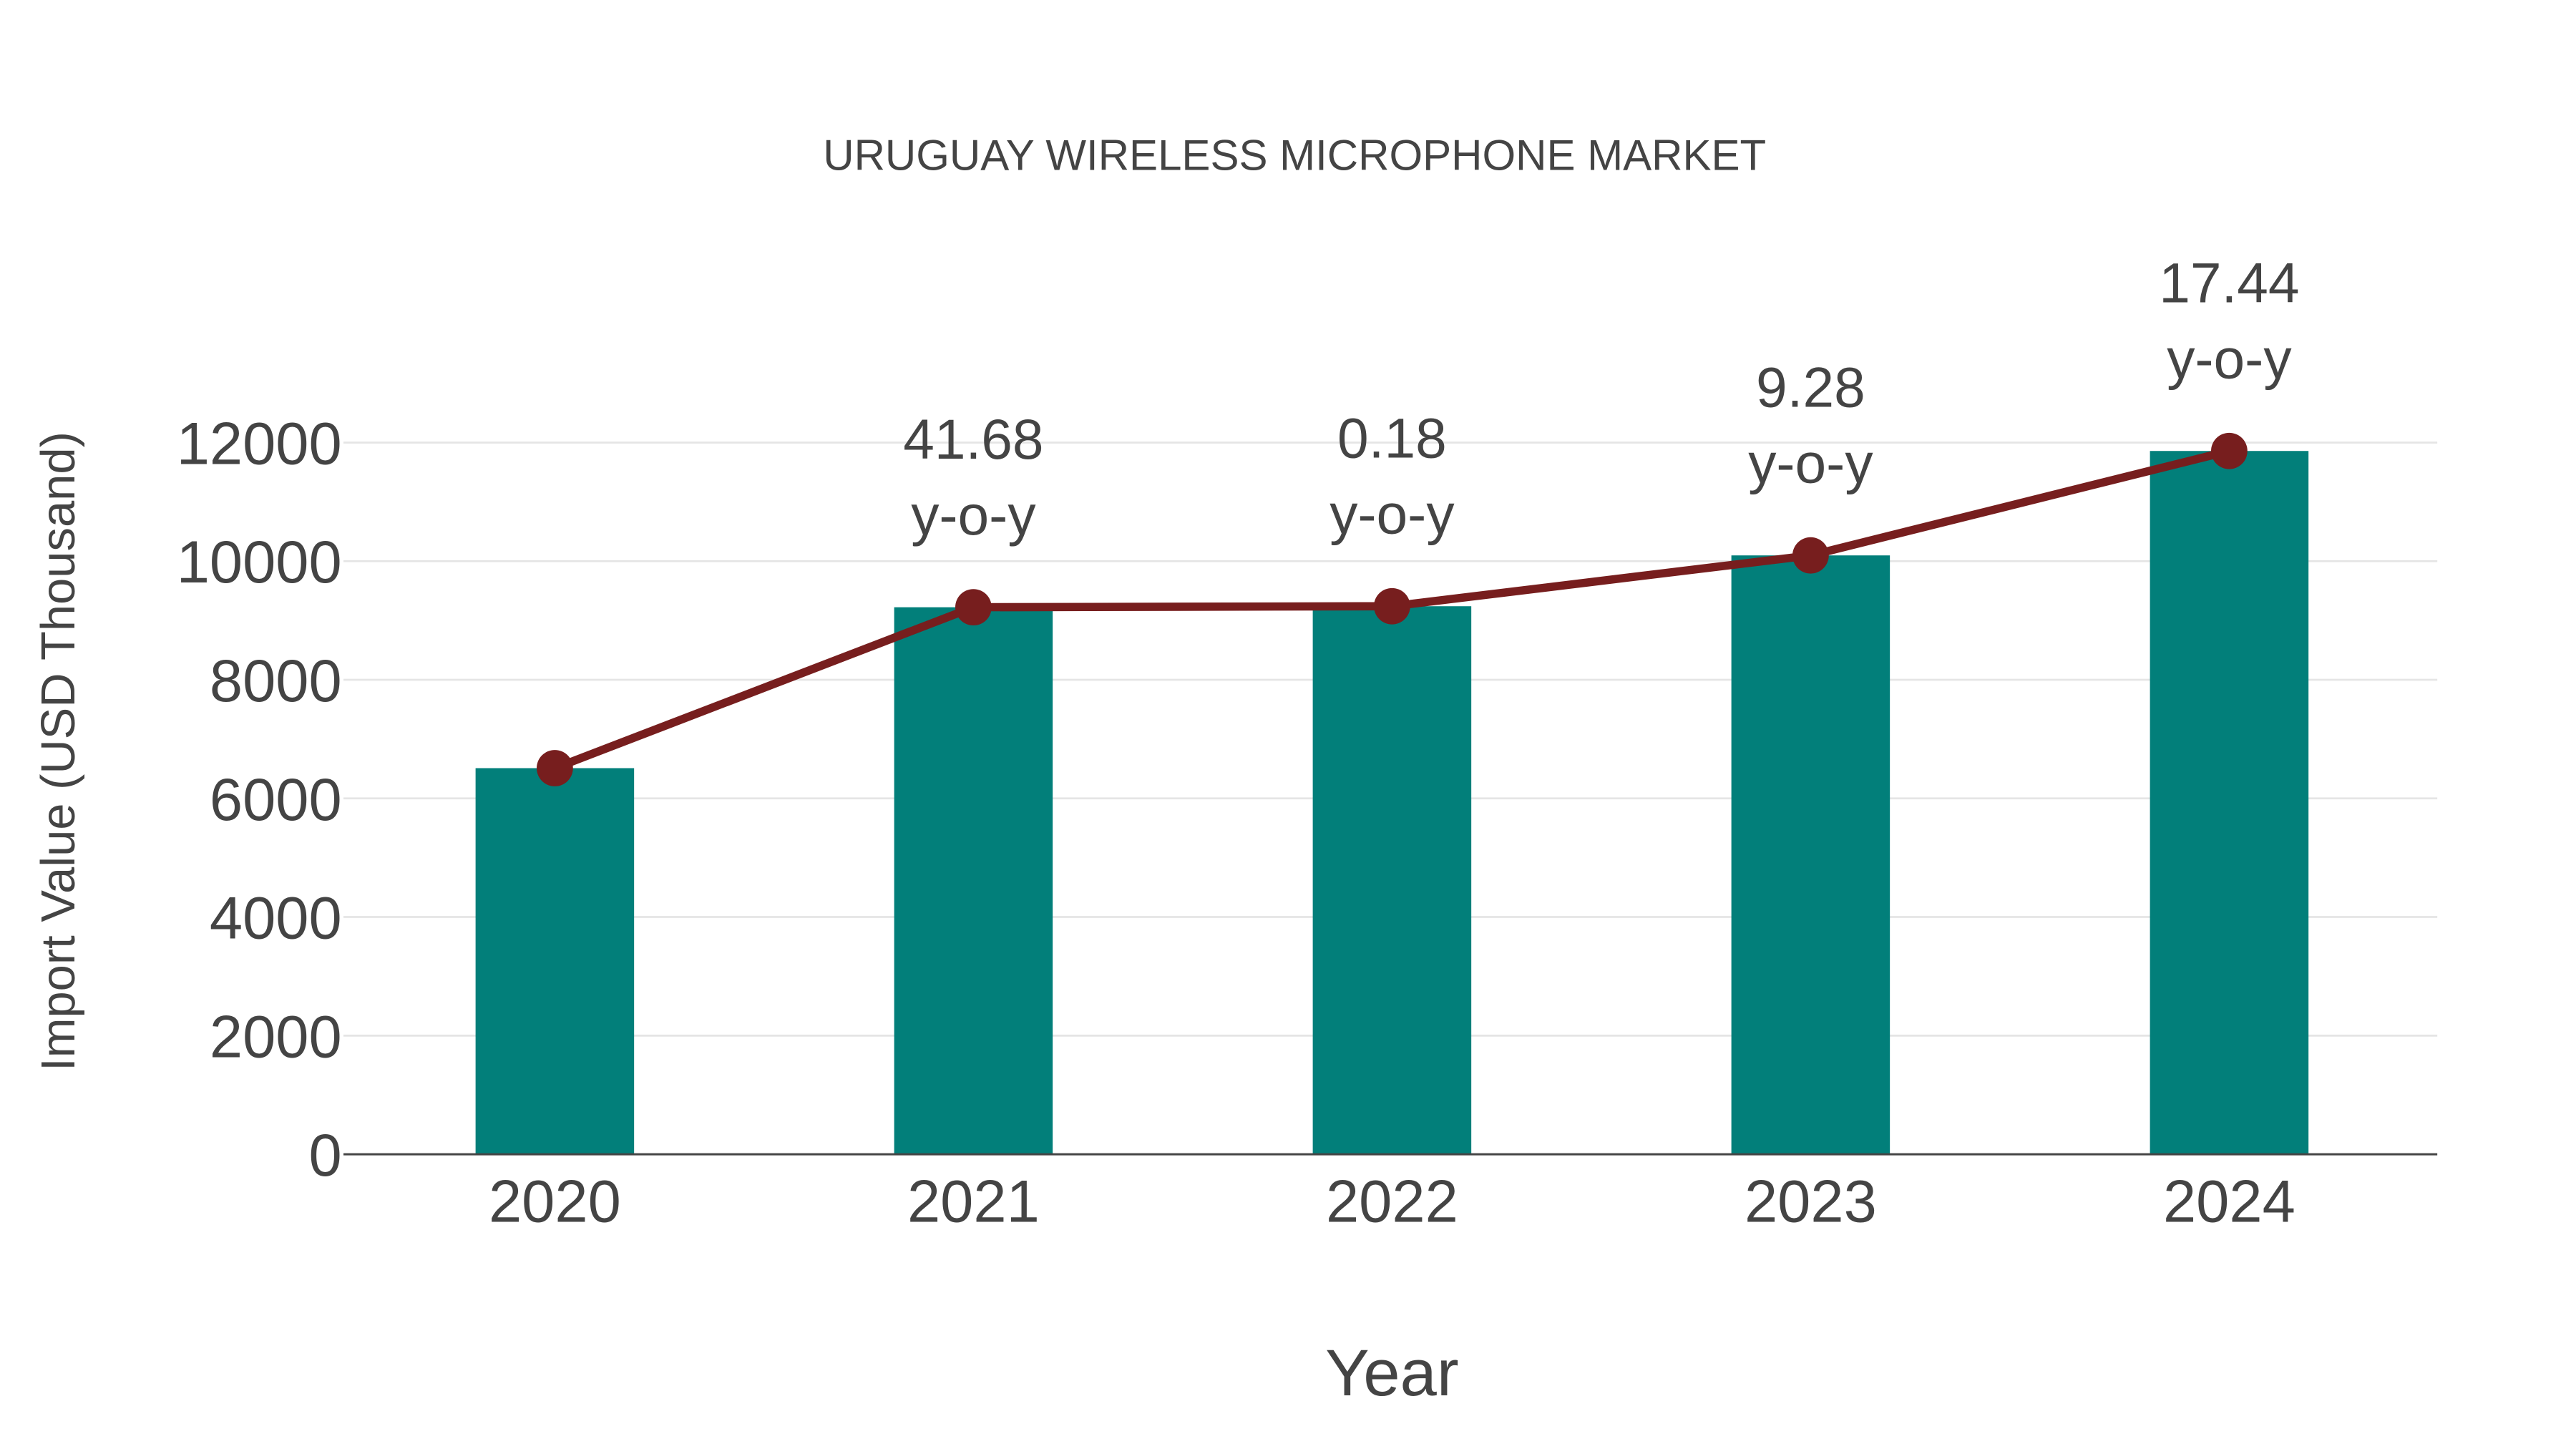 Image resolution: width=2576 pixels, height=1449 pixels. I want to click on yoy-value-label: 0.18, so click(1392, 438).